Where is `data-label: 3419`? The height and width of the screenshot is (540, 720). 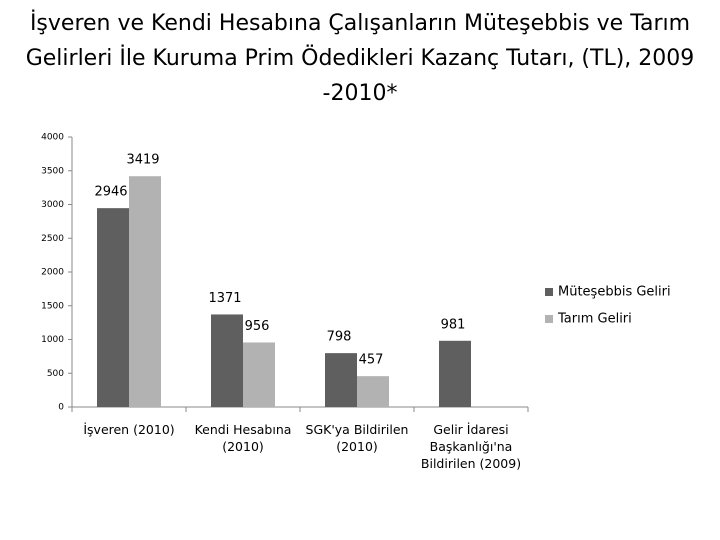 data-label: 3419 is located at coordinates (142, 160).